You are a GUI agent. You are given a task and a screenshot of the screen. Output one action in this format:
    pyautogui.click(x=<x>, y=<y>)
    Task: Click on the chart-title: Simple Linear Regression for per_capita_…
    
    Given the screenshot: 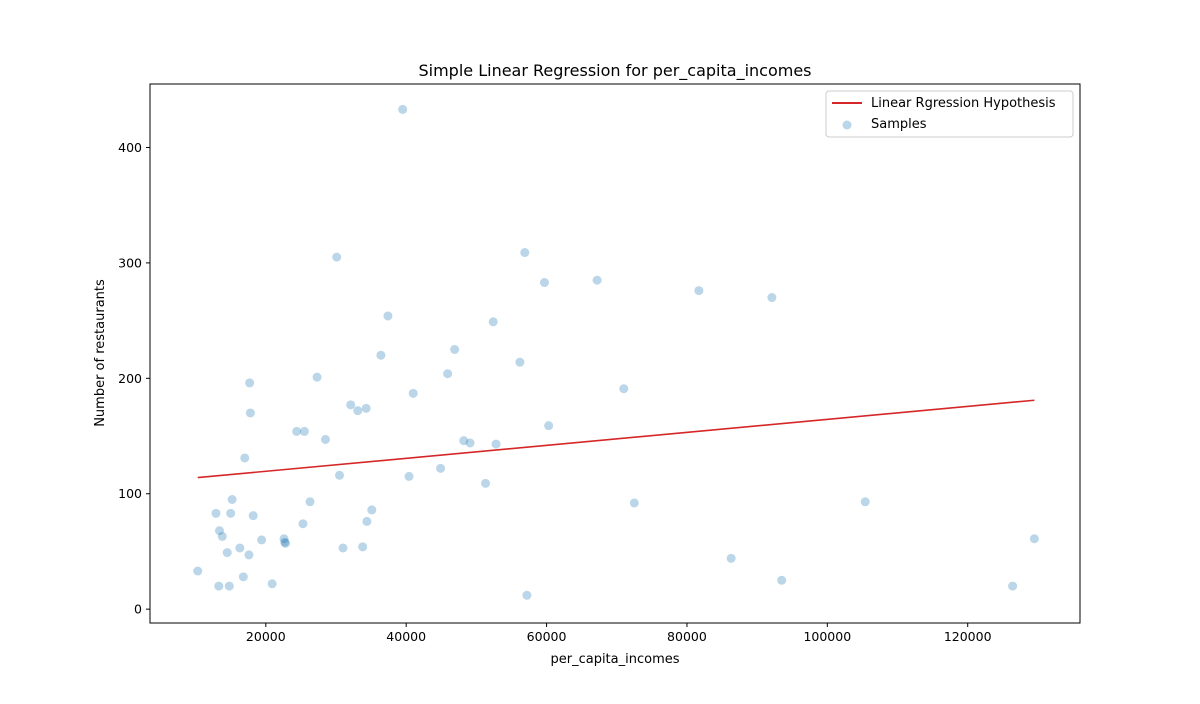 What is the action you would take?
    pyautogui.click(x=614, y=71)
    